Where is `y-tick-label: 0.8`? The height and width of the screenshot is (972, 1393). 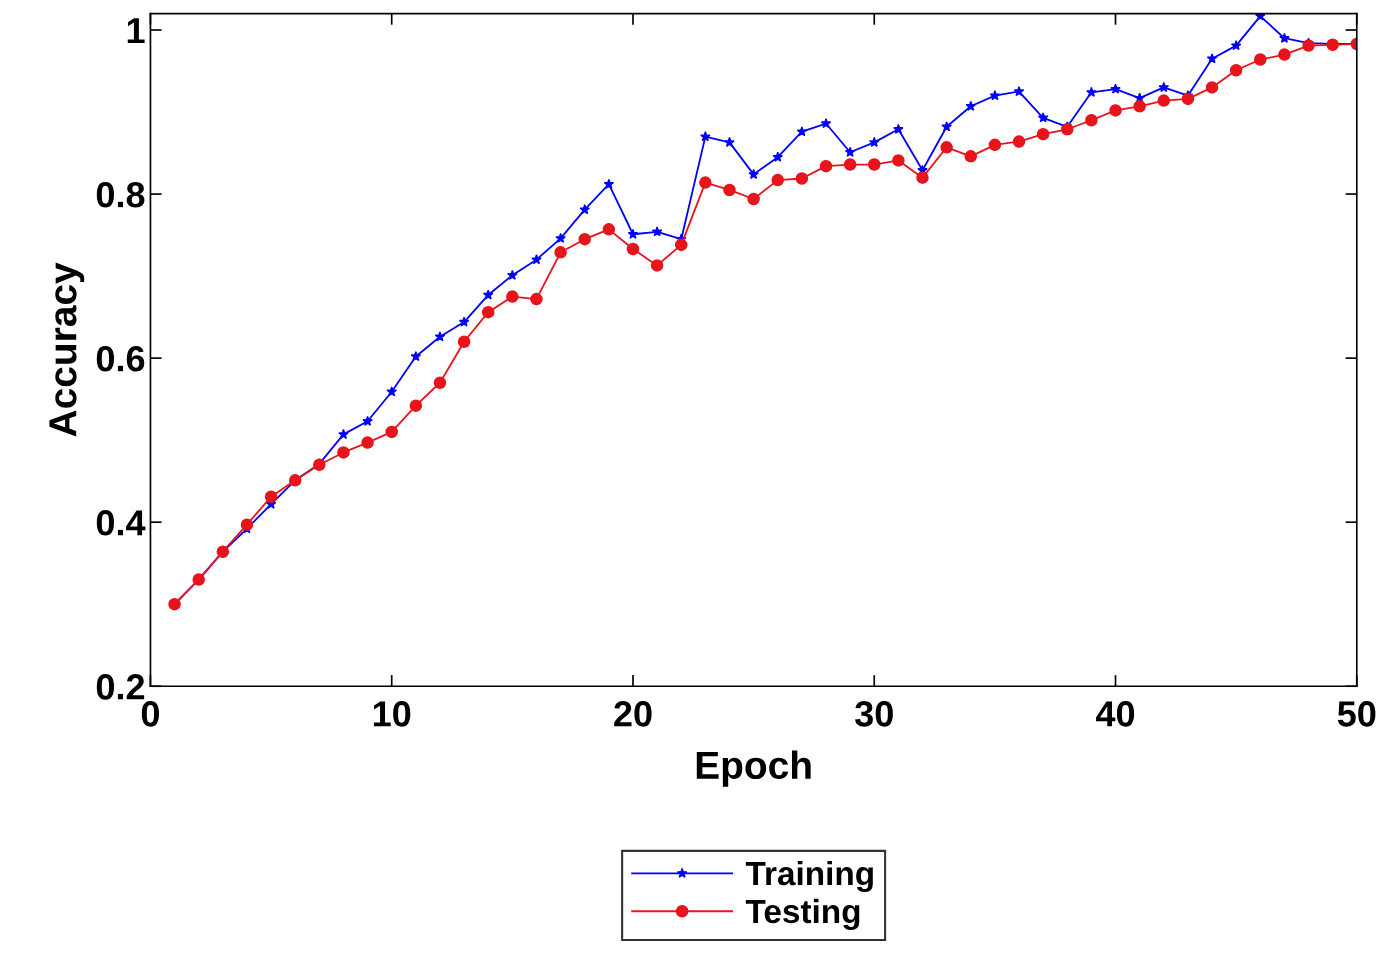 y-tick-label: 0.8 is located at coordinates (120, 194).